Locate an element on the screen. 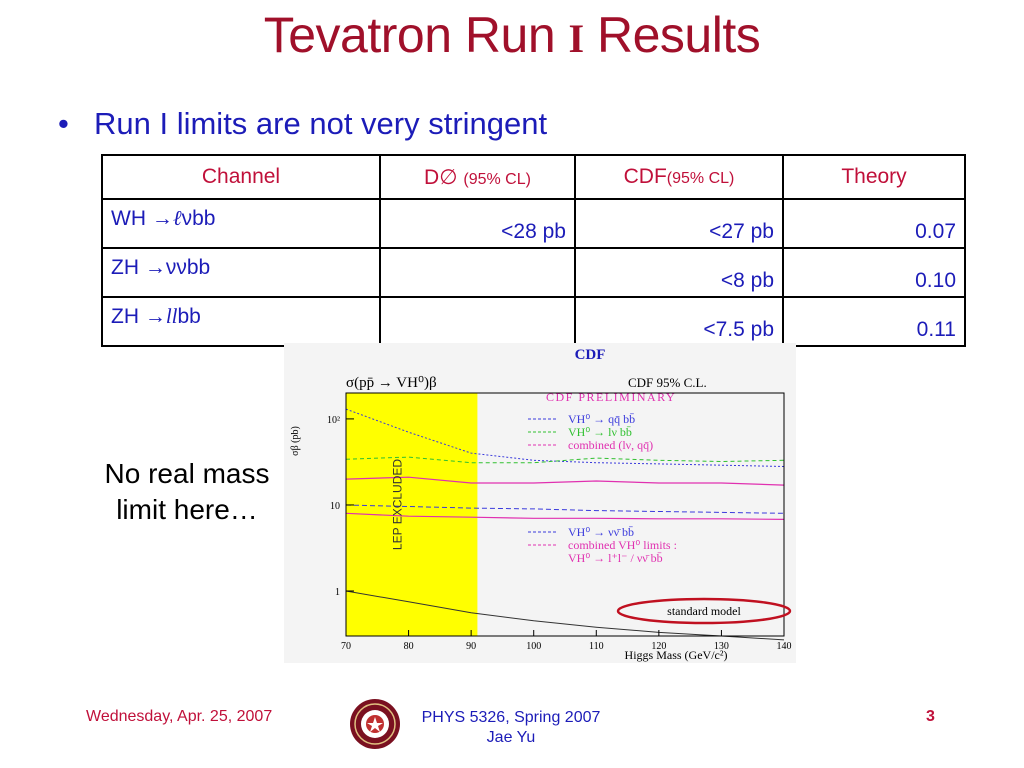  channel-suffix: ννbb is located at coordinates (188, 267).